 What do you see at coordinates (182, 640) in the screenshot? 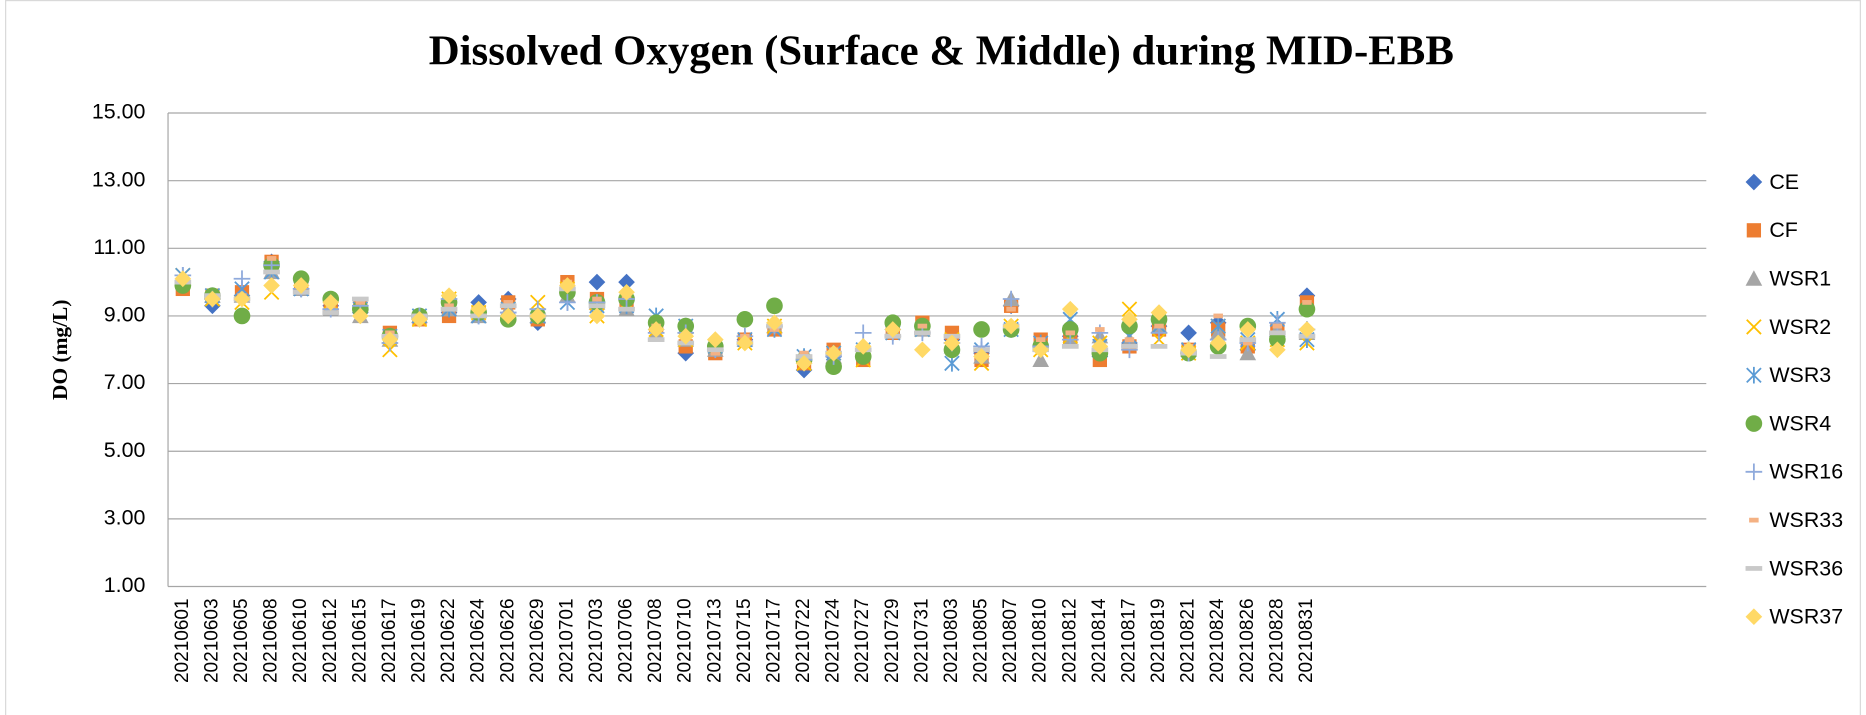
I see `x-tick-label: 20210601` at bounding box center [182, 640].